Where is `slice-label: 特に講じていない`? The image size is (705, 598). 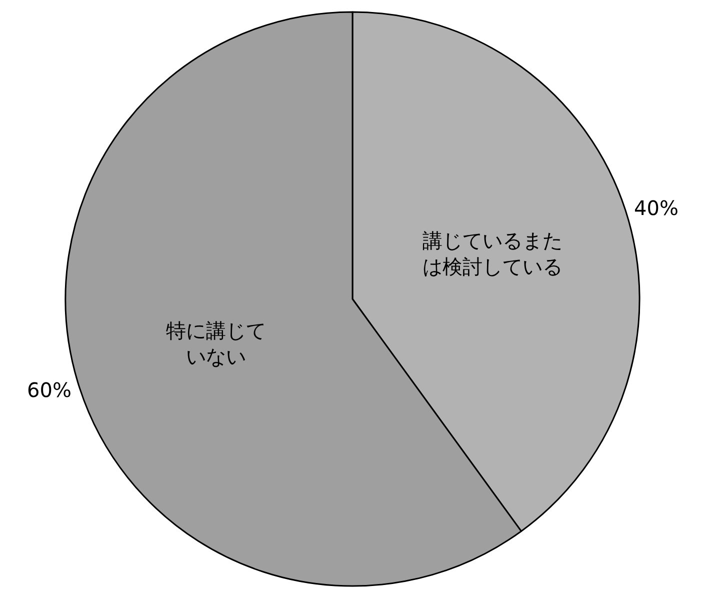 slice-label: 特に講じていない is located at coordinates (216, 343).